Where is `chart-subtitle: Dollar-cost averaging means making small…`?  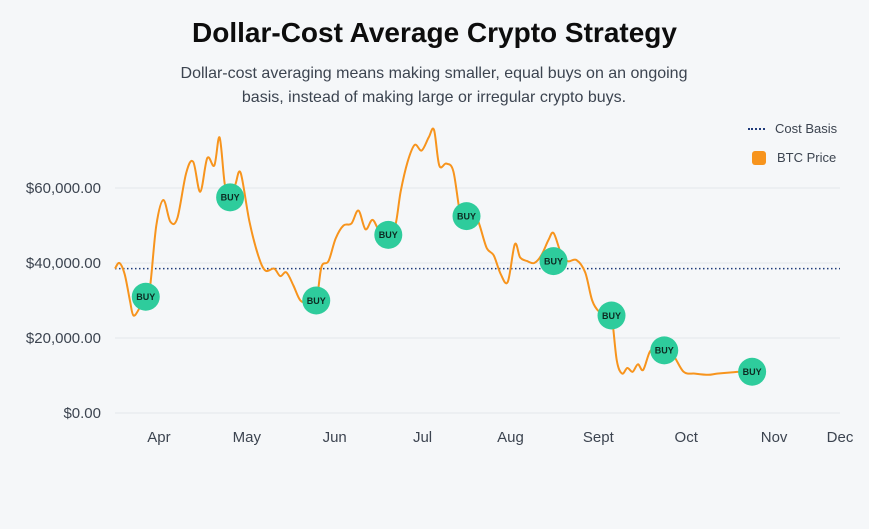
chart-subtitle: Dollar-cost averaging means making small… is located at coordinates (434, 85).